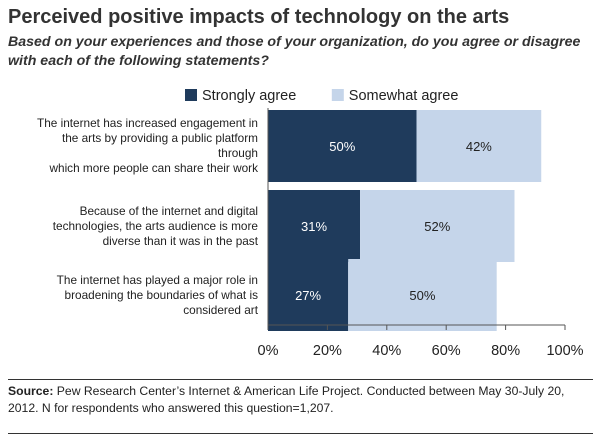 The image size is (600, 445). I want to click on x-tick-label-2: 20%, so click(327, 351).